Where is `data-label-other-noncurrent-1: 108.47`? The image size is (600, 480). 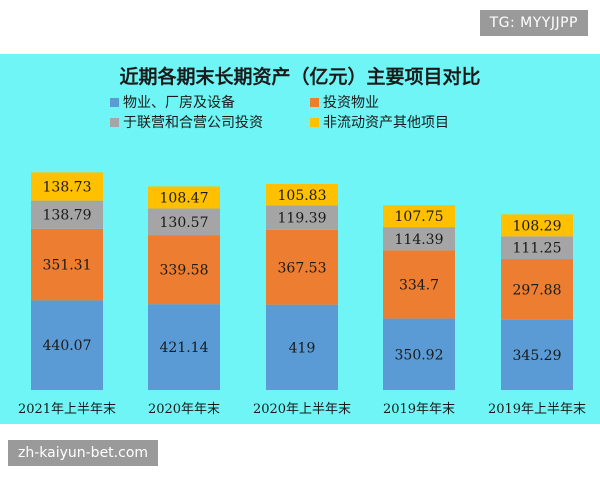
data-label-other-noncurrent-1: 108.47 is located at coordinates (184, 198).